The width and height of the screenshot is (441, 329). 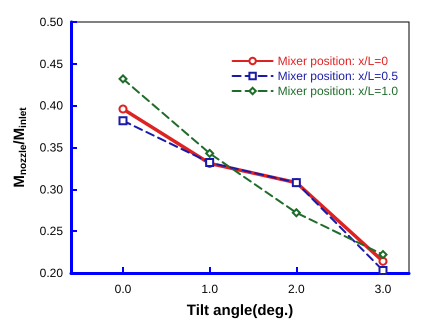 I want to click on y-tick-label: 0.40, so click(x=52, y=105).